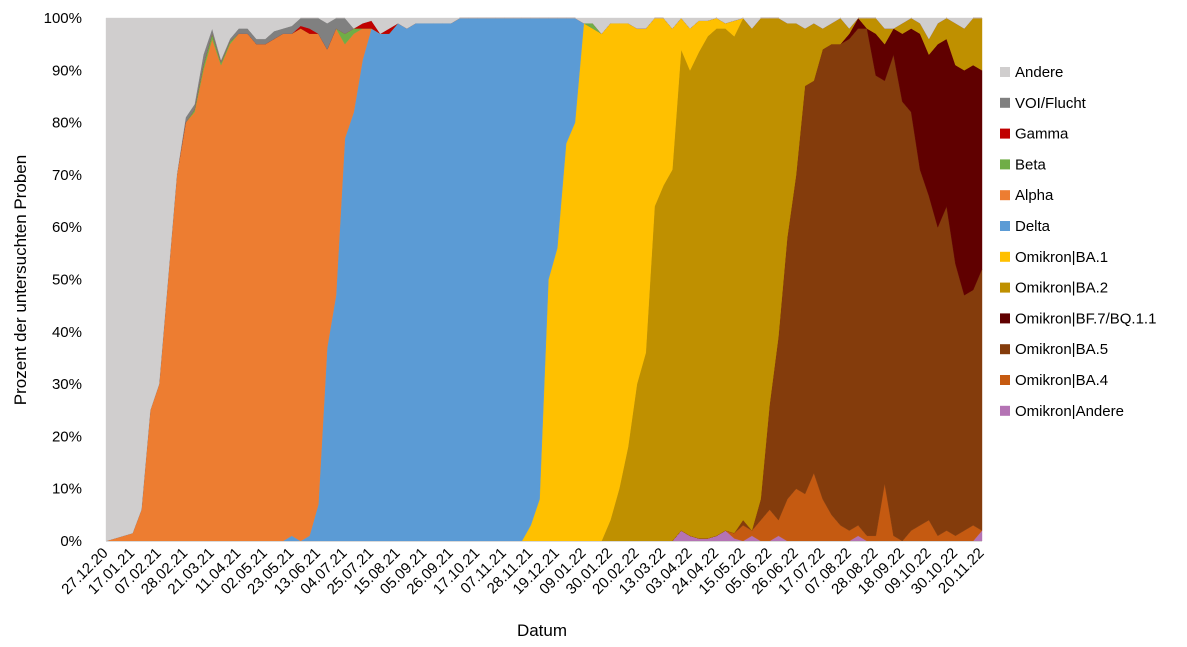 The height and width of the screenshot is (647, 1187). What do you see at coordinates (71, 541) in the screenshot?
I see `y-tick-label: 0%` at bounding box center [71, 541].